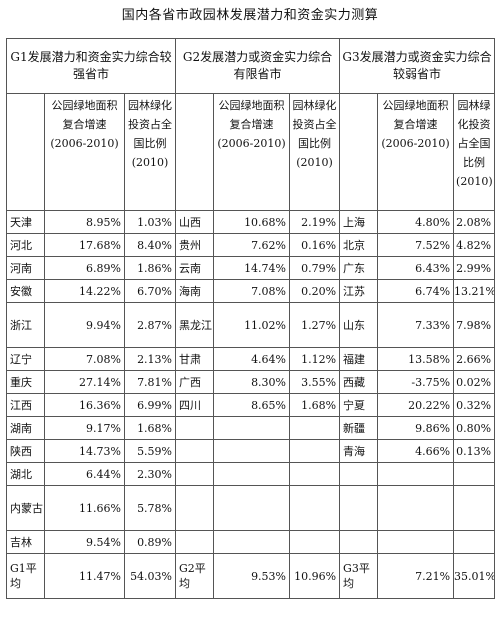 The image size is (500, 623). Describe the element at coordinates (416, 359) in the screenshot. I see `growth-cell: 13.58%` at that location.